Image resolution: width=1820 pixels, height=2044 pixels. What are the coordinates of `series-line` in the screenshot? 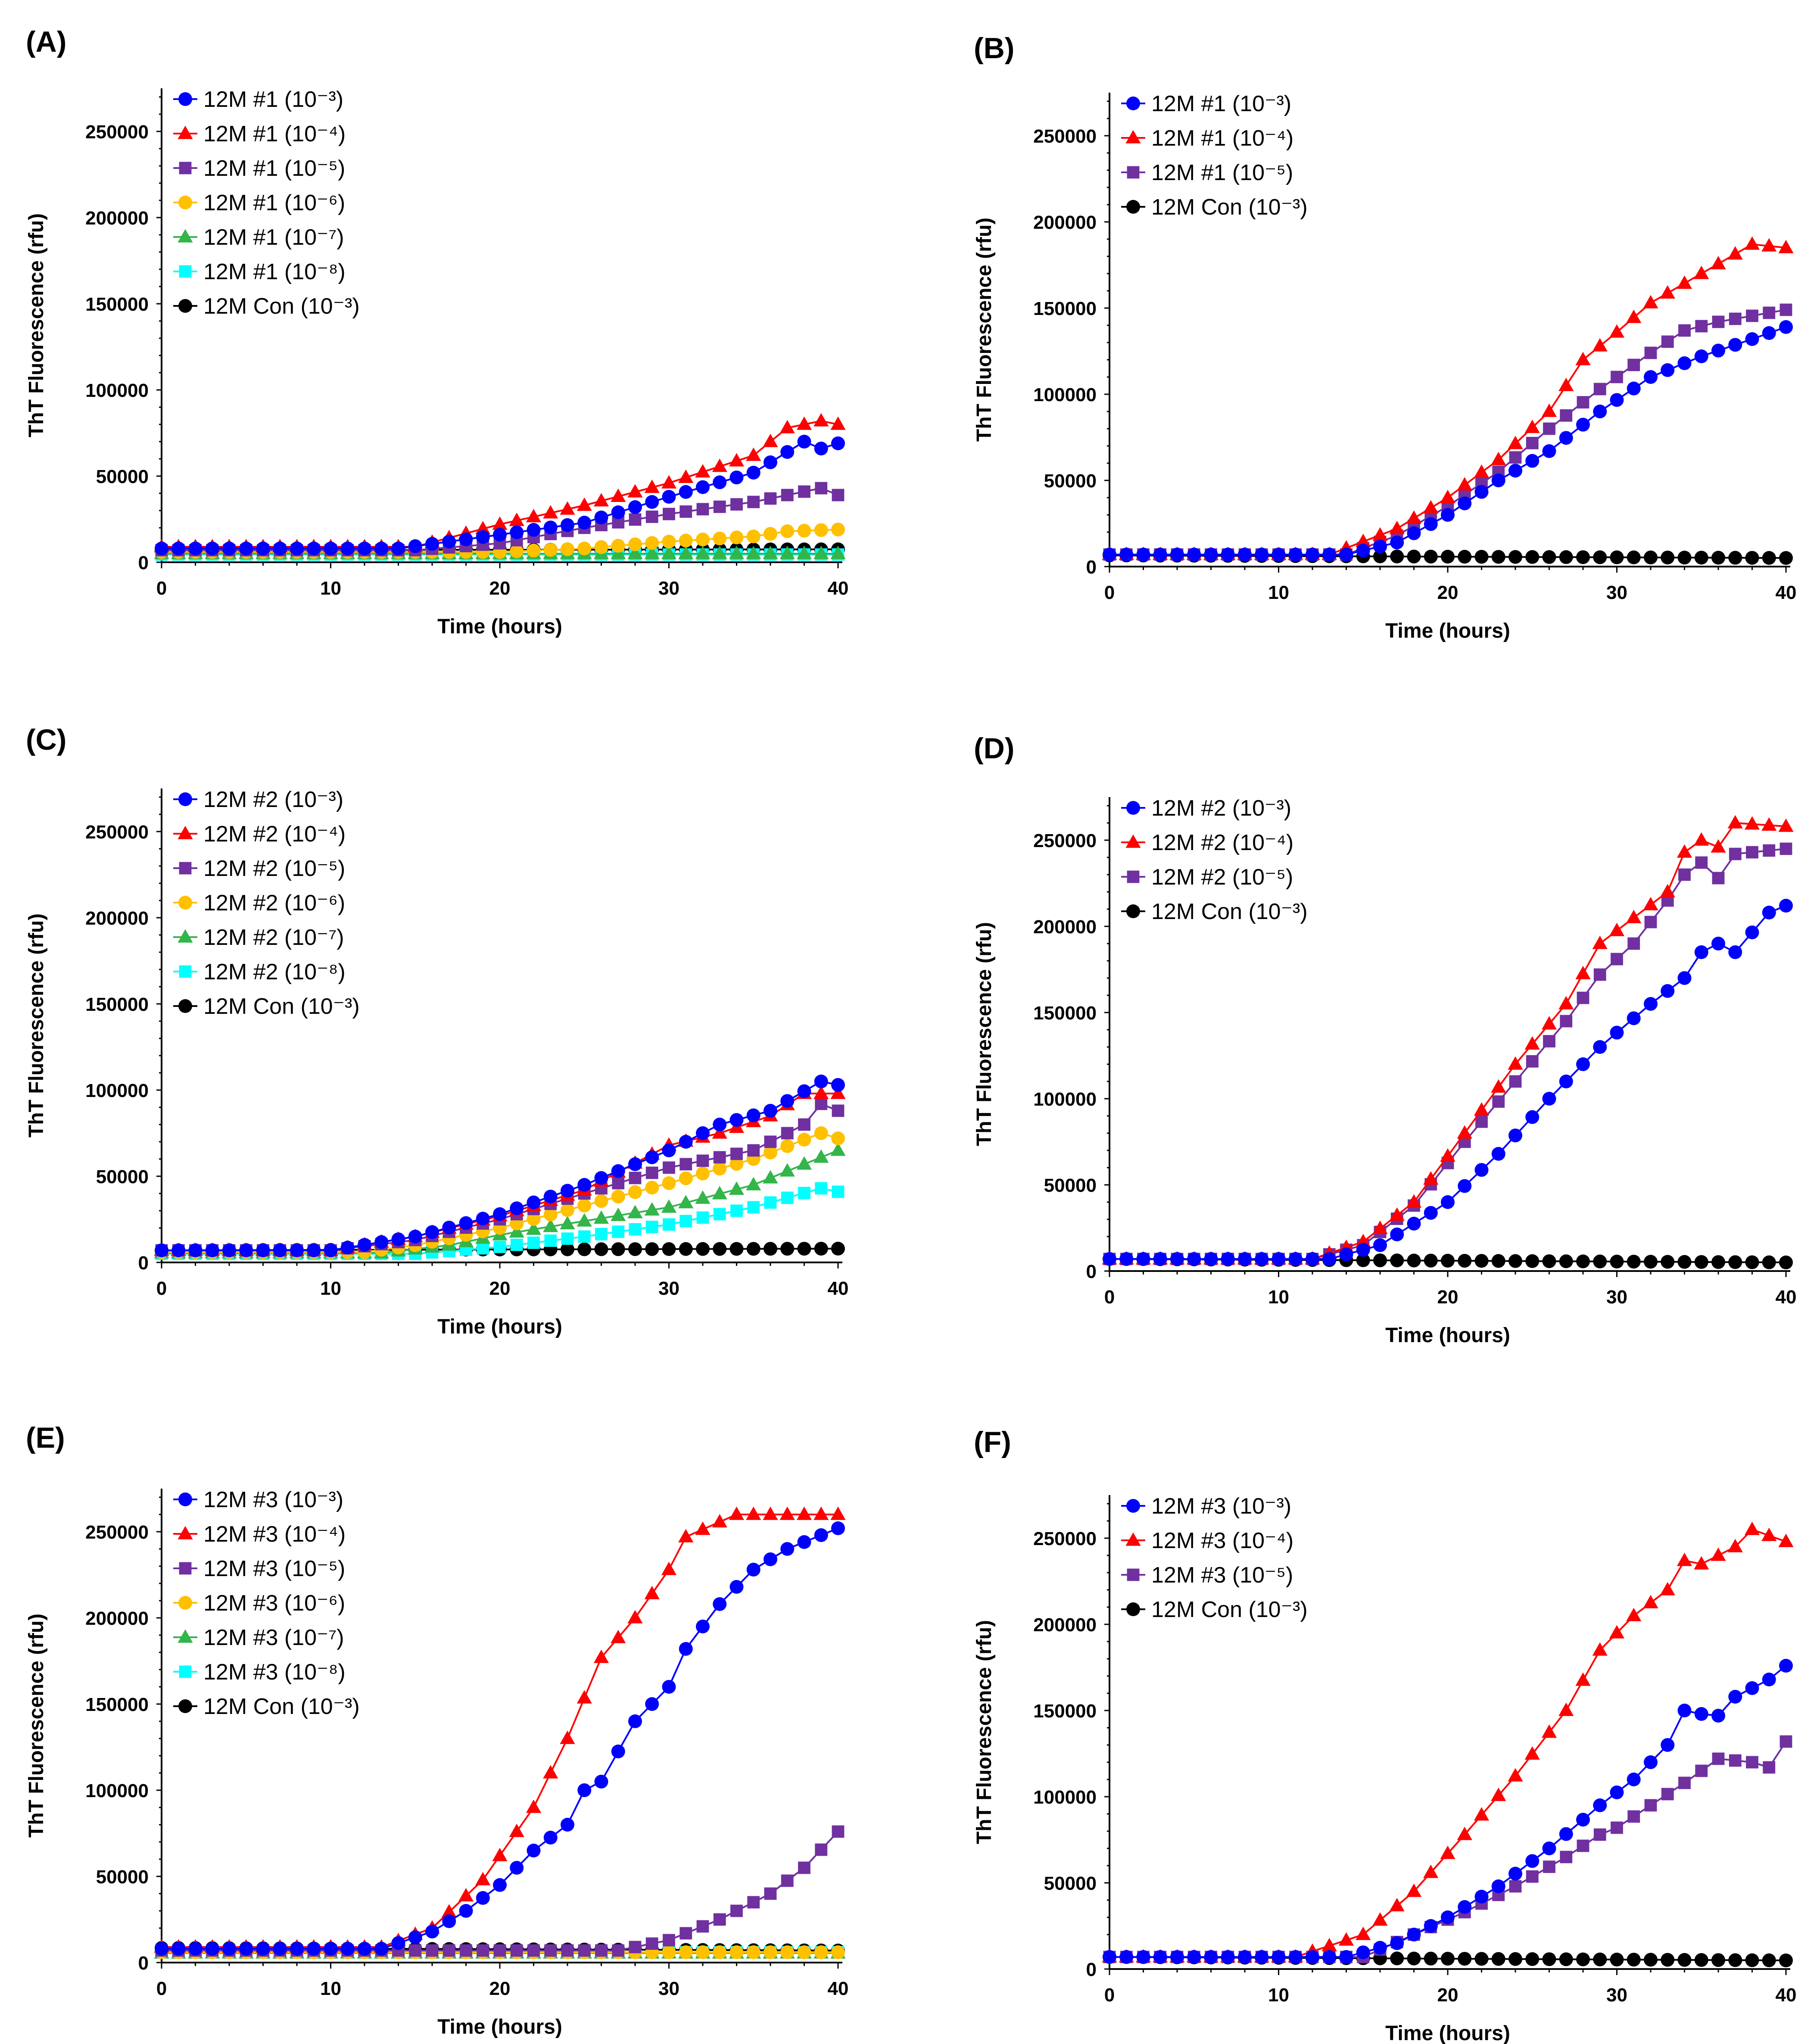 It's located at (1447, 1743).